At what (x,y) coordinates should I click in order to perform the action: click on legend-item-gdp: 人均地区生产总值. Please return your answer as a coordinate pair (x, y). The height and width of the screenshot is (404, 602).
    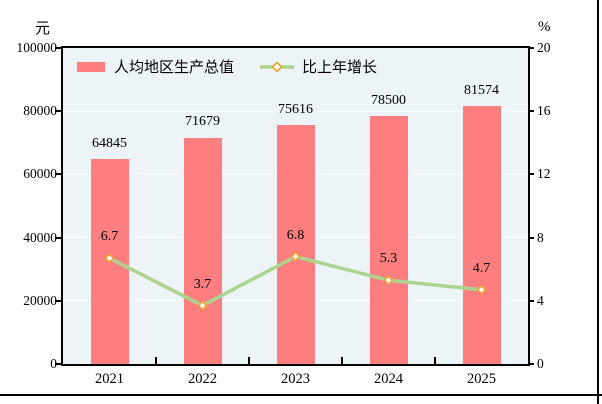
    Looking at the image, I should click on (155, 66).